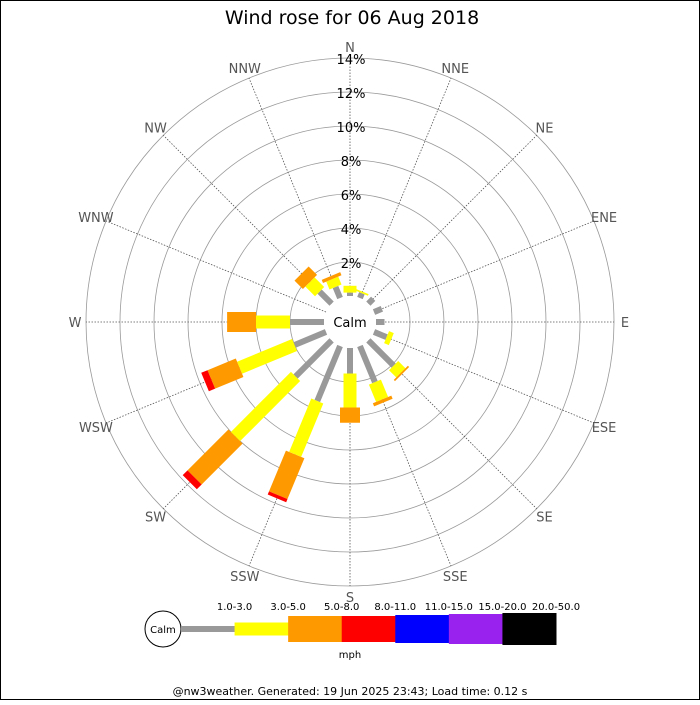  What do you see at coordinates (449, 607) in the screenshot?
I see `legend-label-11.0-15.0: 11.0-15.0` at bounding box center [449, 607].